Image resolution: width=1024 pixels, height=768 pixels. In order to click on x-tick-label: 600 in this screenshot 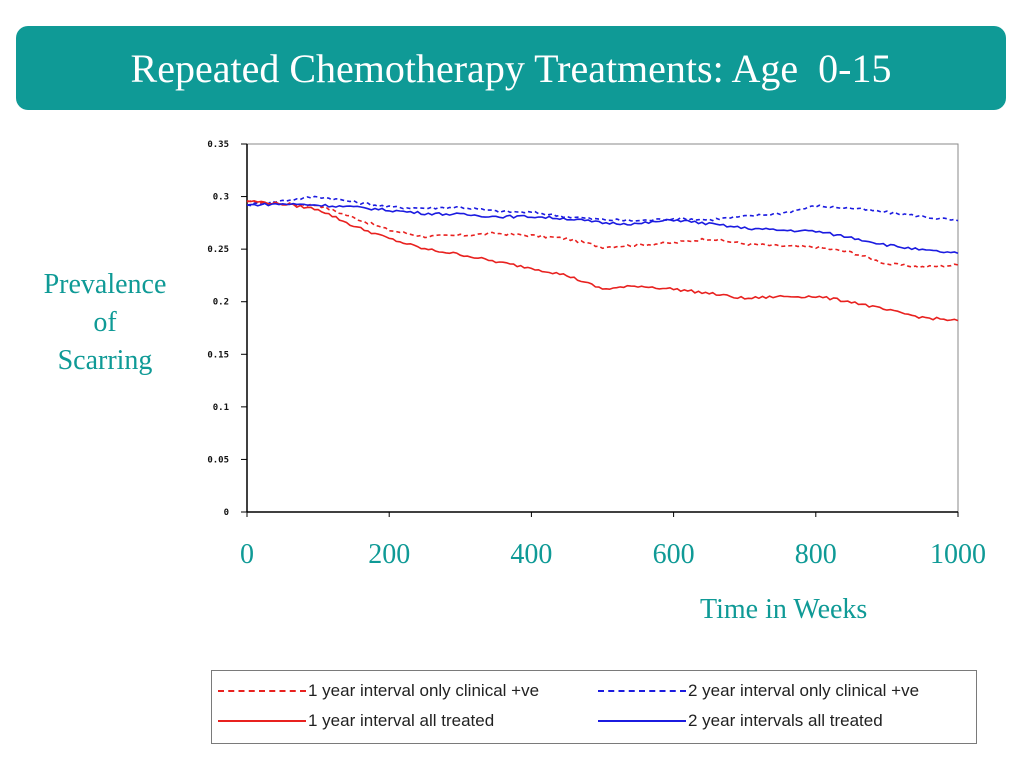, I will do `click(673, 554)`.